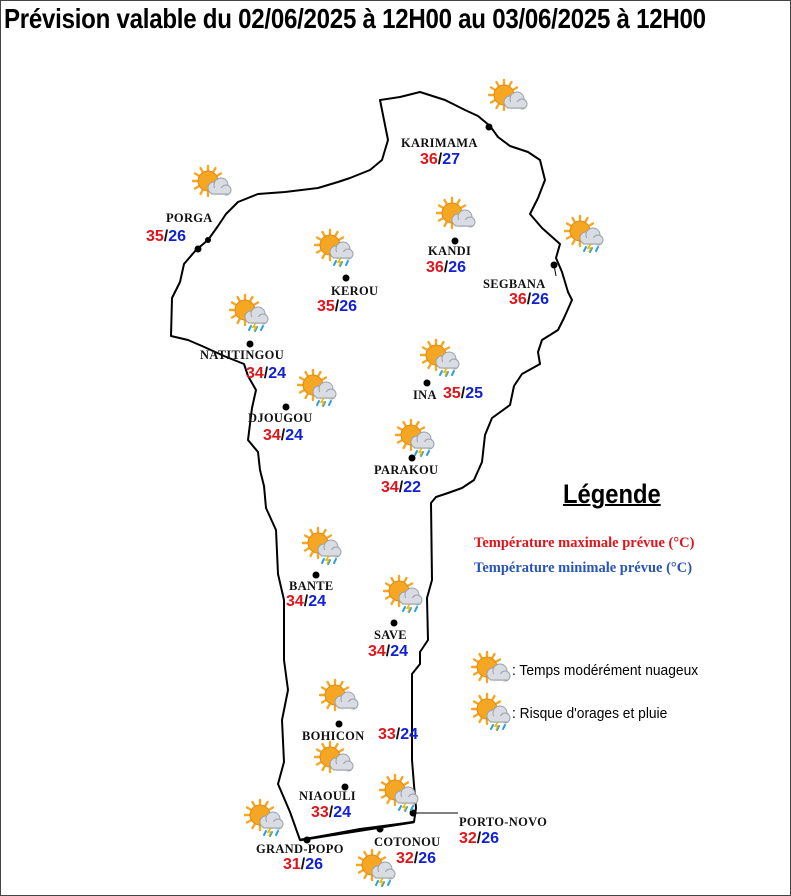 The width and height of the screenshot is (791, 896). I want to click on niaouli-marker, so click(345, 787).